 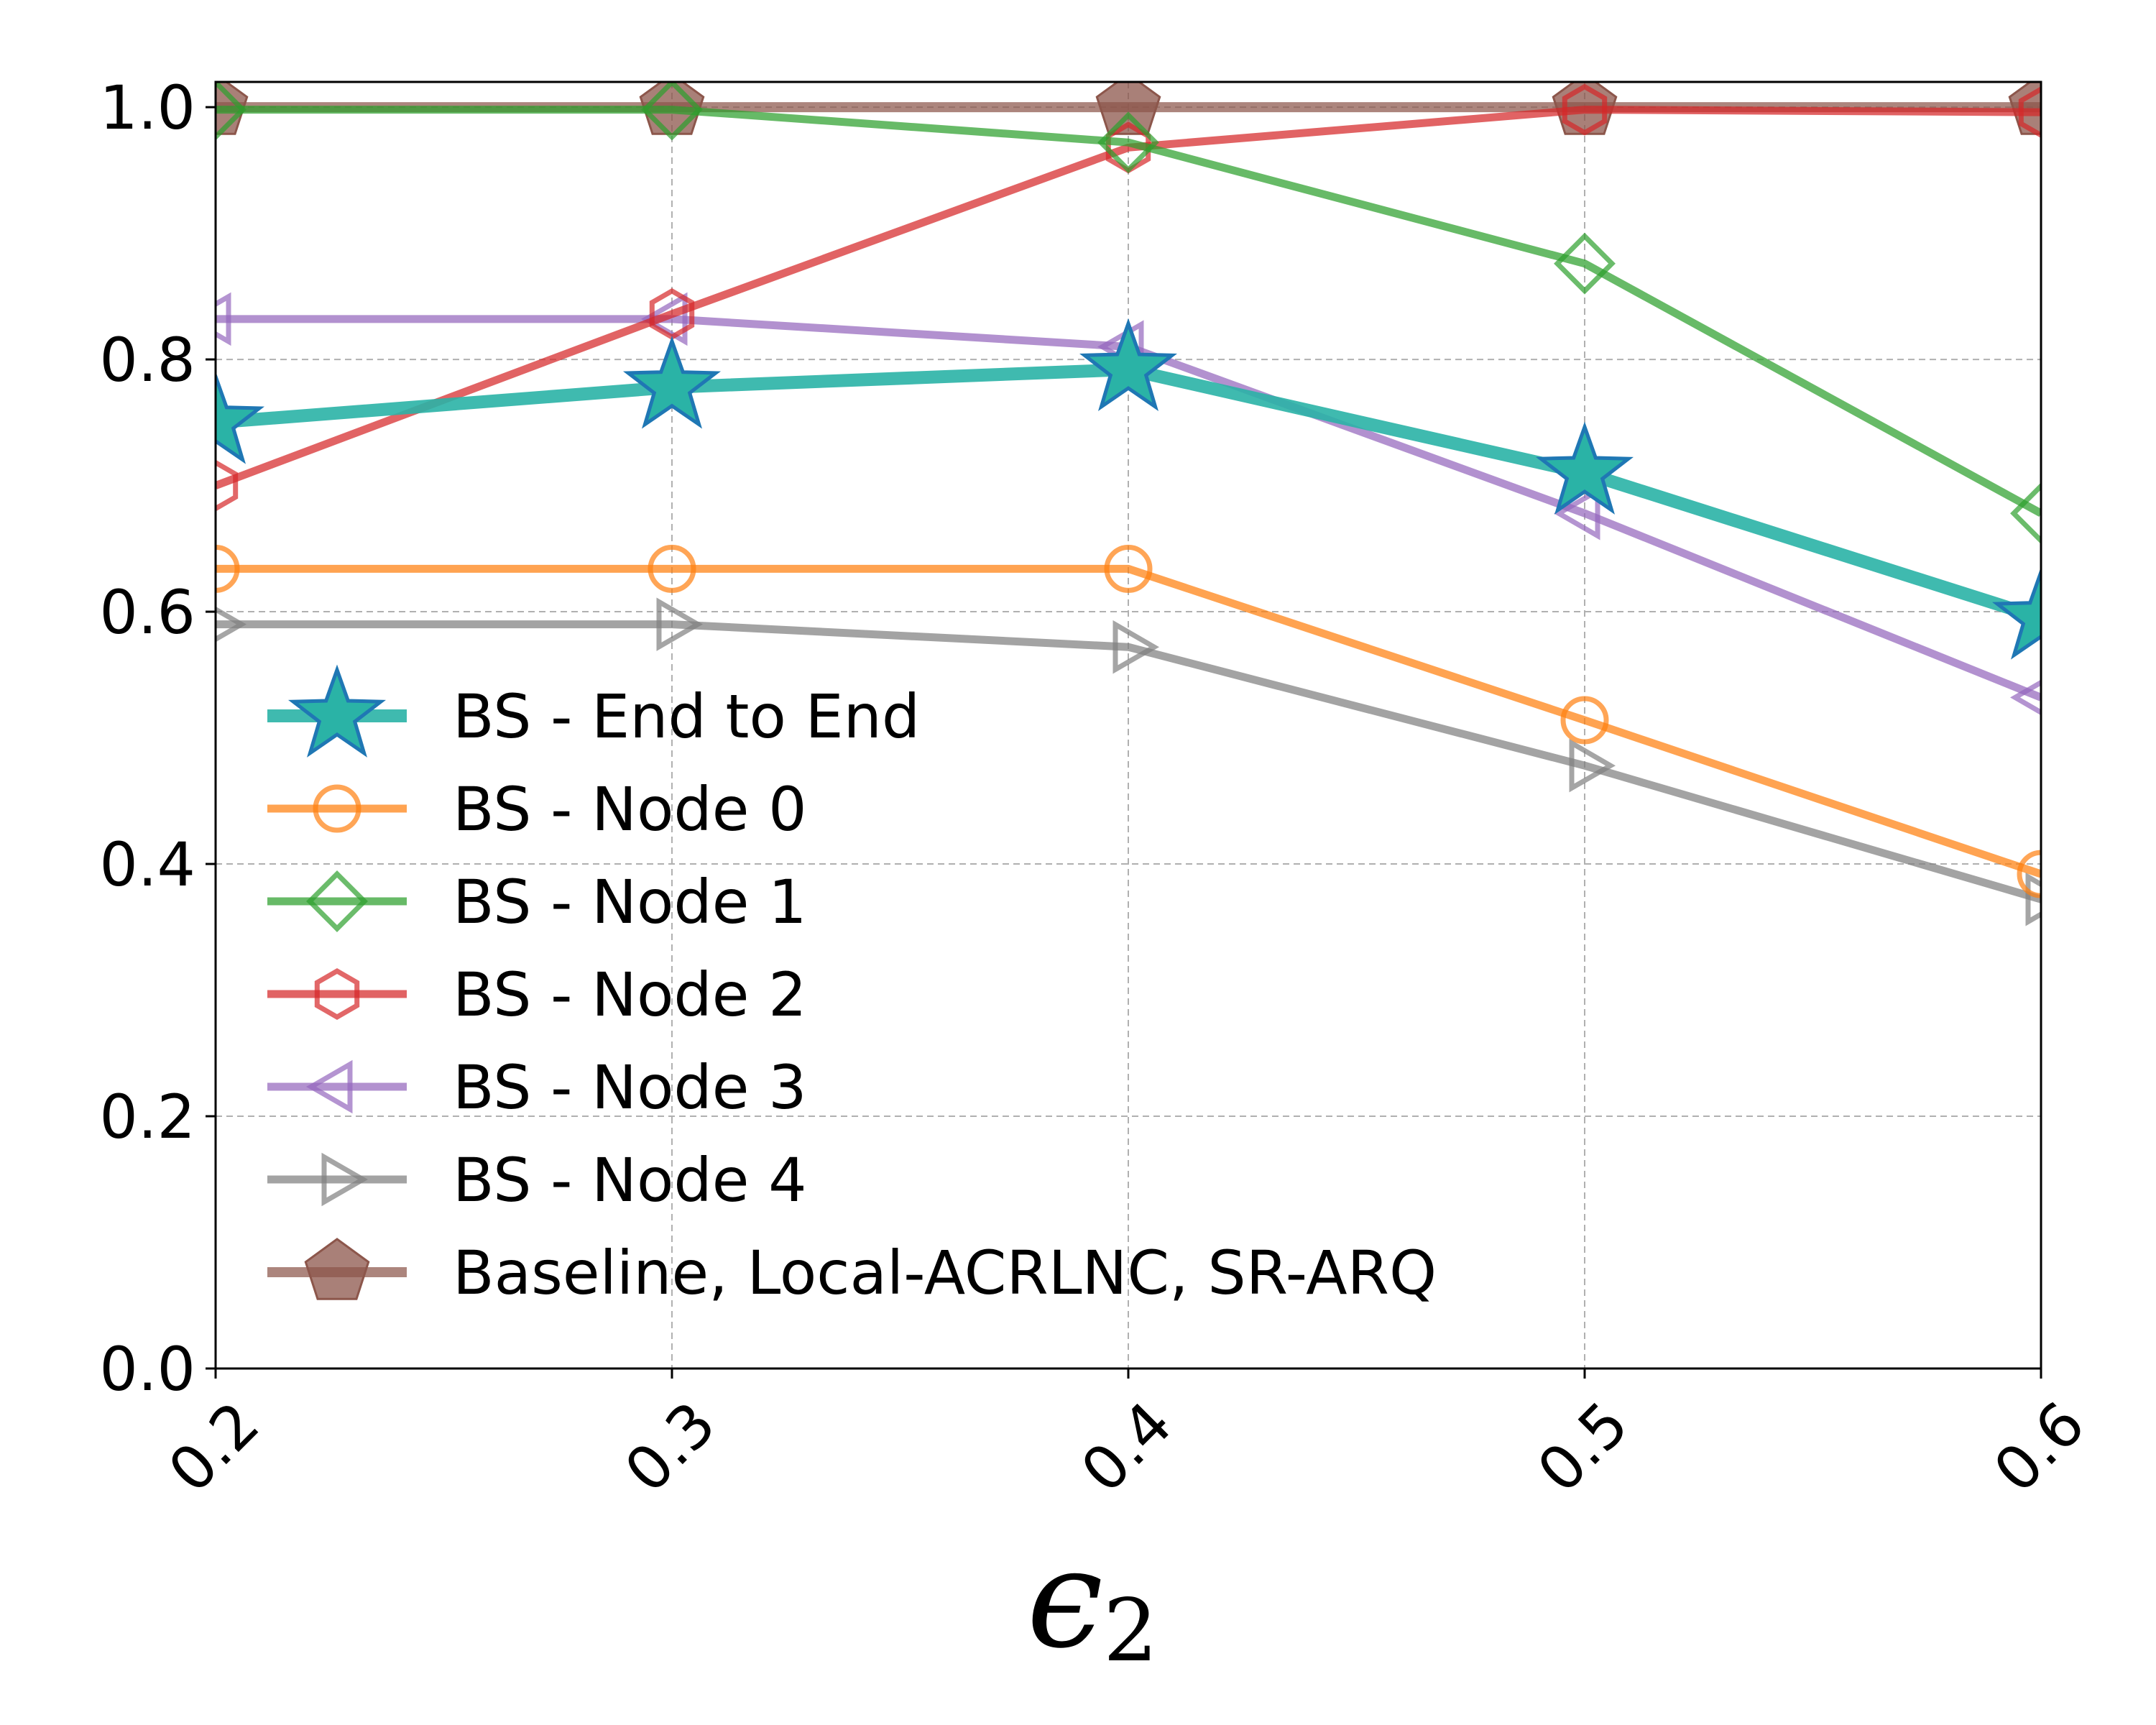 I want to click on y-tick-label: 1.0, so click(x=147, y=108).